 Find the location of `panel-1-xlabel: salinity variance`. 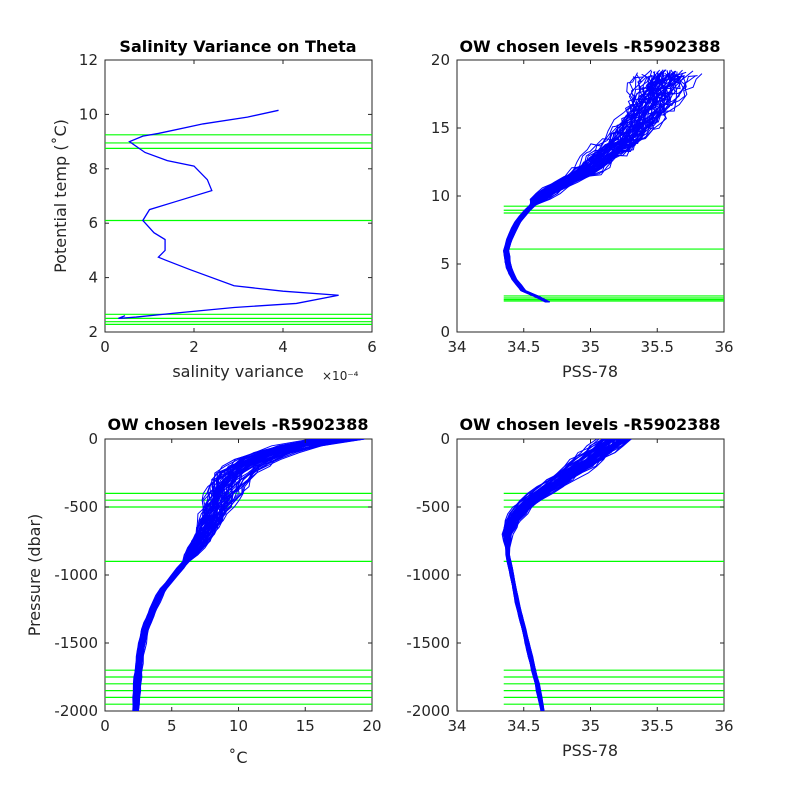

panel-1-xlabel: salinity variance is located at coordinates (237, 371).